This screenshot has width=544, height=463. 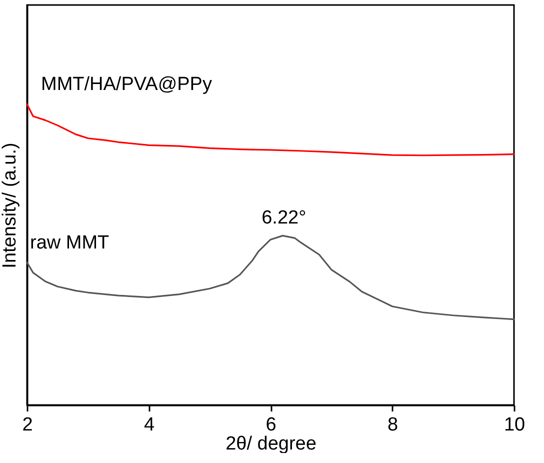 What do you see at coordinates (149, 425) in the screenshot?
I see `x-tick-label: 4` at bounding box center [149, 425].